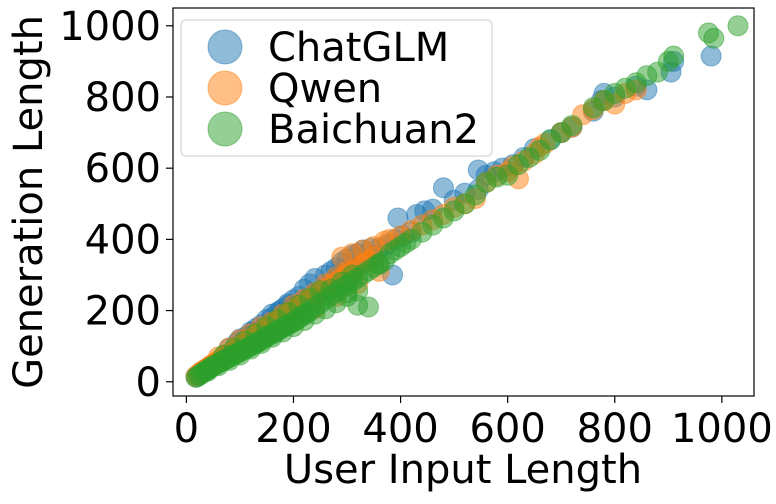  I want to click on y-tick-label-1000: 1000, so click(110, 27).